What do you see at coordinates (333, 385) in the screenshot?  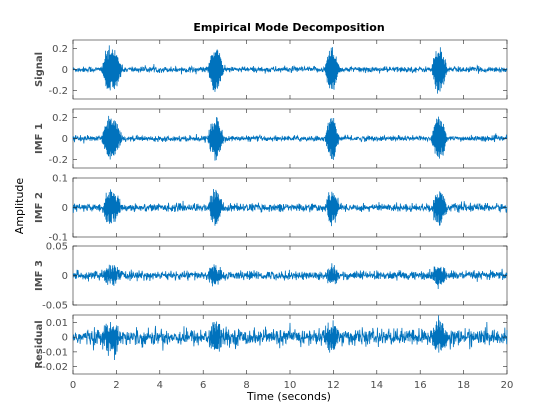 I see `x-tick-label: 12` at bounding box center [333, 385].